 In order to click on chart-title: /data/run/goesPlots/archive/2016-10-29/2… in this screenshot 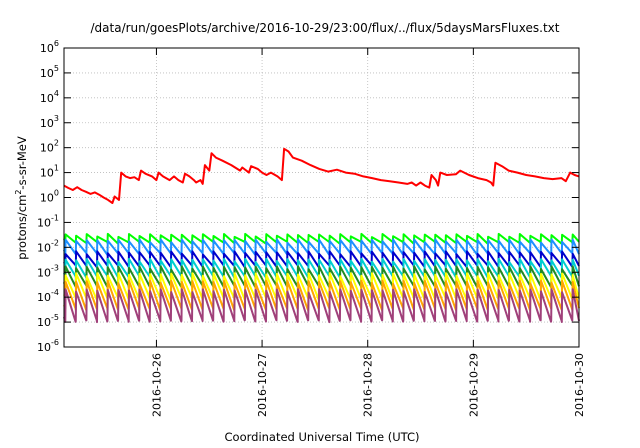, I will do `click(325, 28)`.